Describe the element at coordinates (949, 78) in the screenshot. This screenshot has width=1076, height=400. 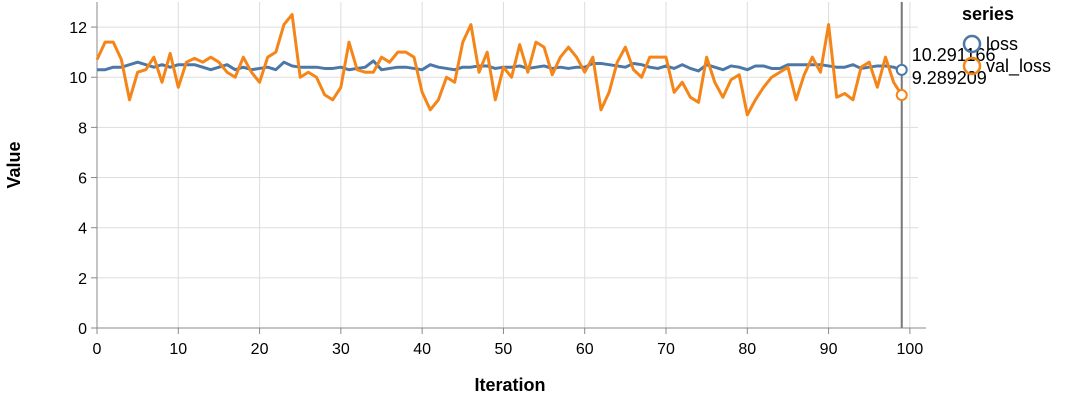
I see `value-label-val-loss: 9.289209` at that location.